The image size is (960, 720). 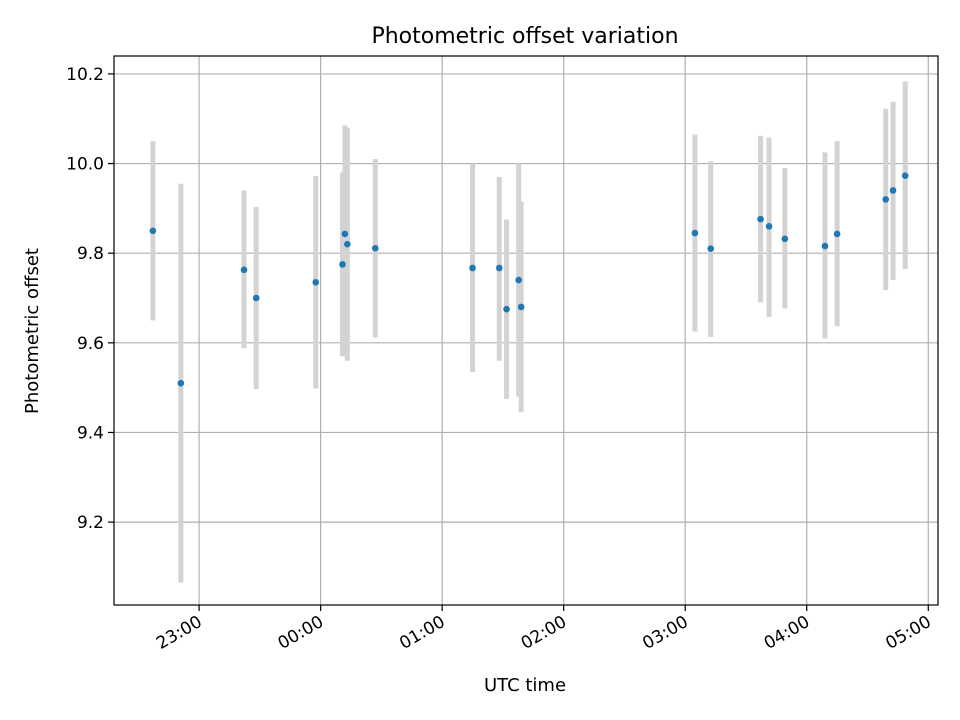 What do you see at coordinates (32, 331) in the screenshot?
I see `y-axis-label: Photometric offset` at bounding box center [32, 331].